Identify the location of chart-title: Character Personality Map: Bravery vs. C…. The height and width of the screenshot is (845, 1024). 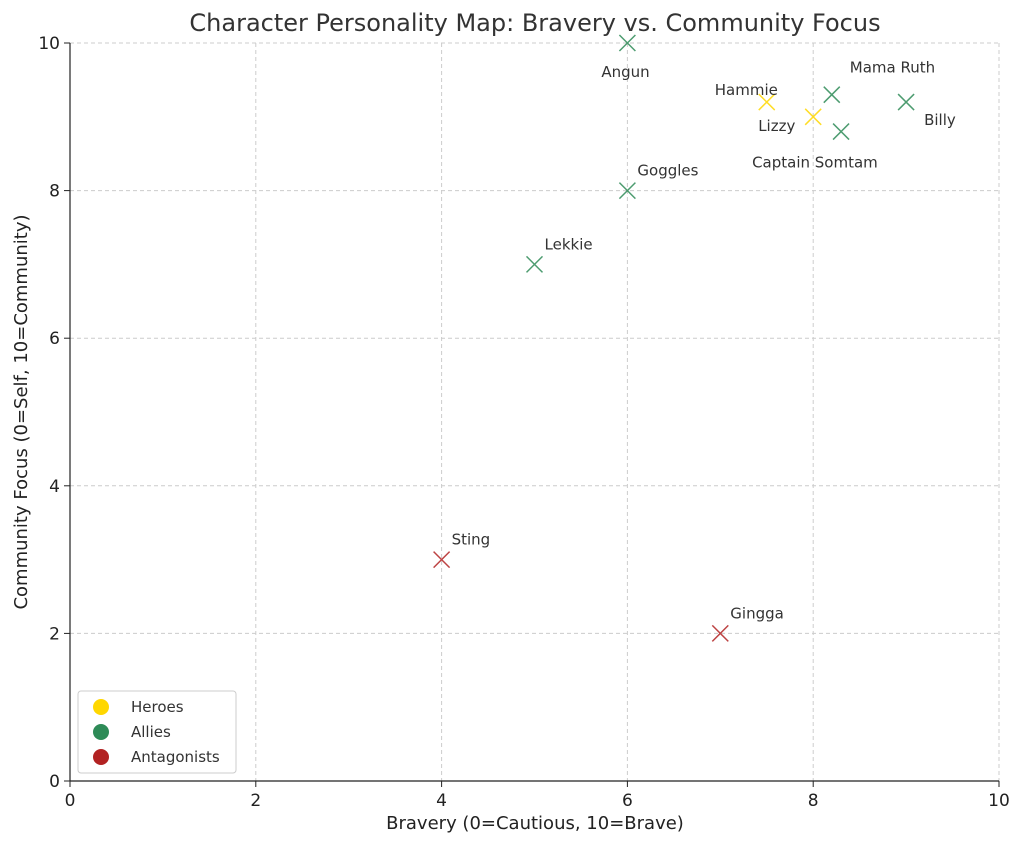
(534, 23).